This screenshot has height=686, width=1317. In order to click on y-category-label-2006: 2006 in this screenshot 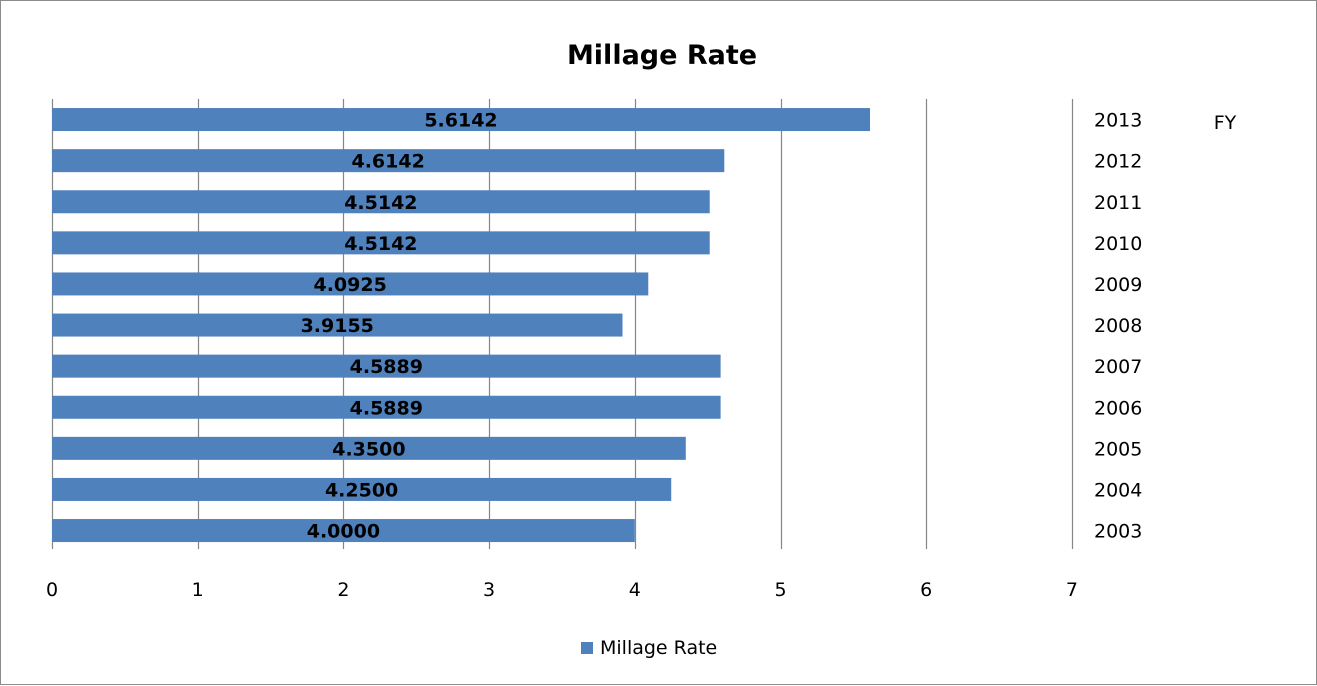, I will do `click(1118, 408)`.